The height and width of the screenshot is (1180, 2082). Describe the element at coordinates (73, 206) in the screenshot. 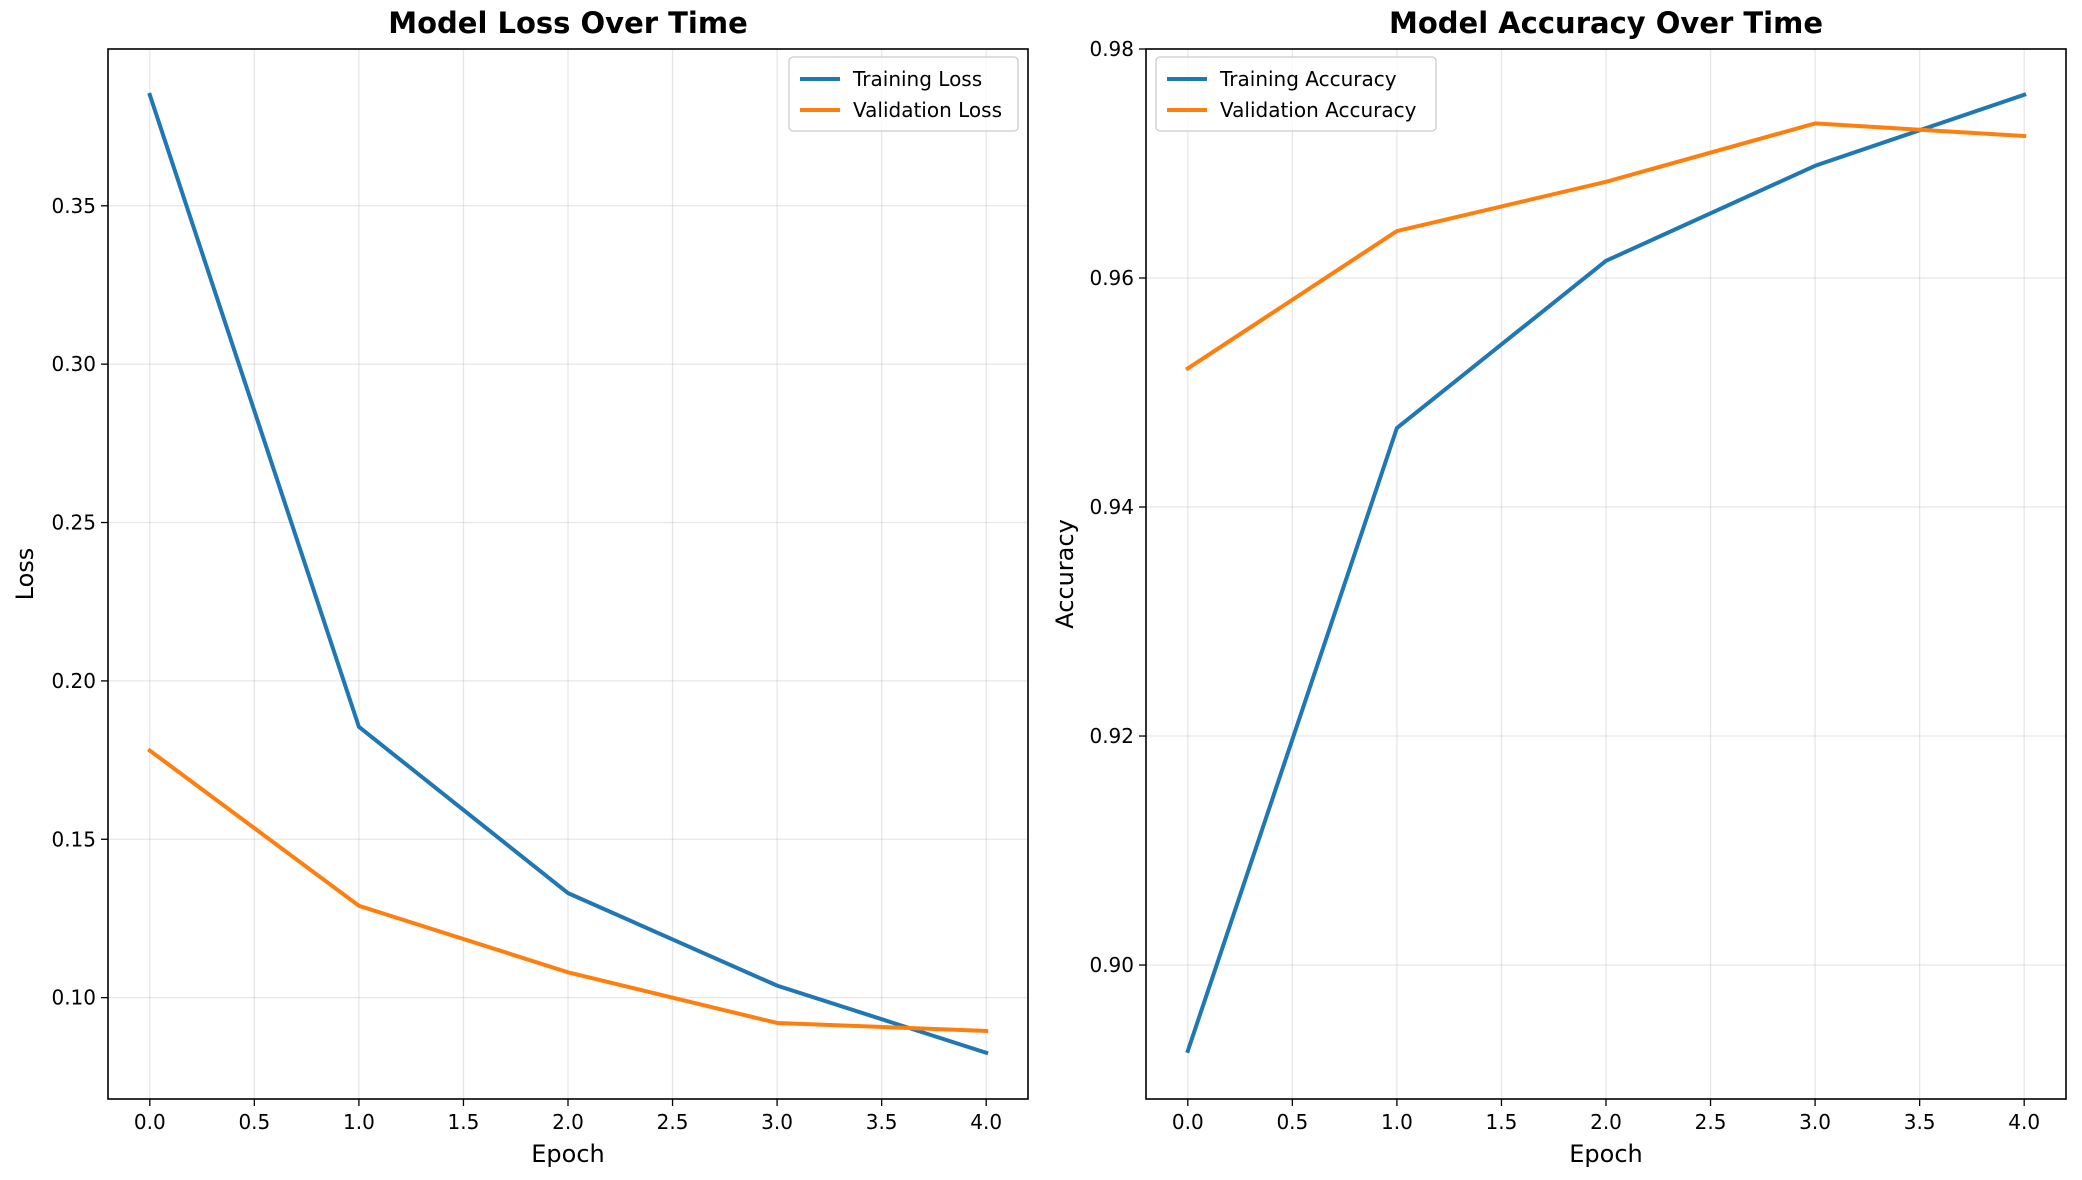

I see `y-tick-label: 0.35` at that location.